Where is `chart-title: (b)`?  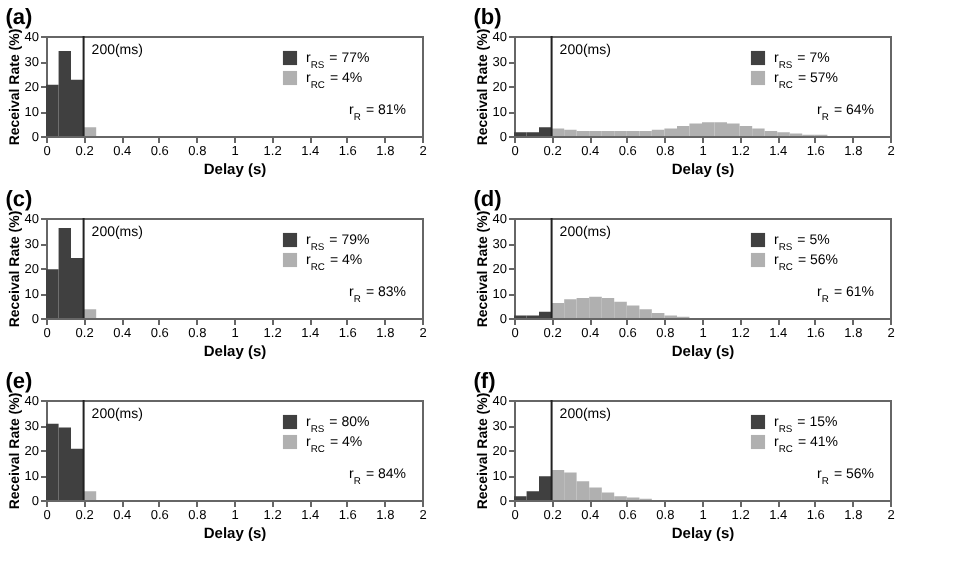
chart-title: (b) is located at coordinates (488, 17).